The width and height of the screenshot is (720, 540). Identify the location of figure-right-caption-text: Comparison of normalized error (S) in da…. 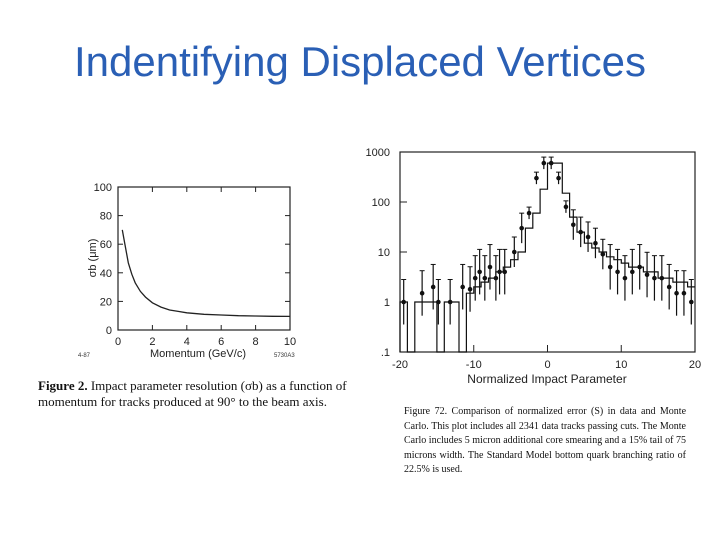
(545, 440).